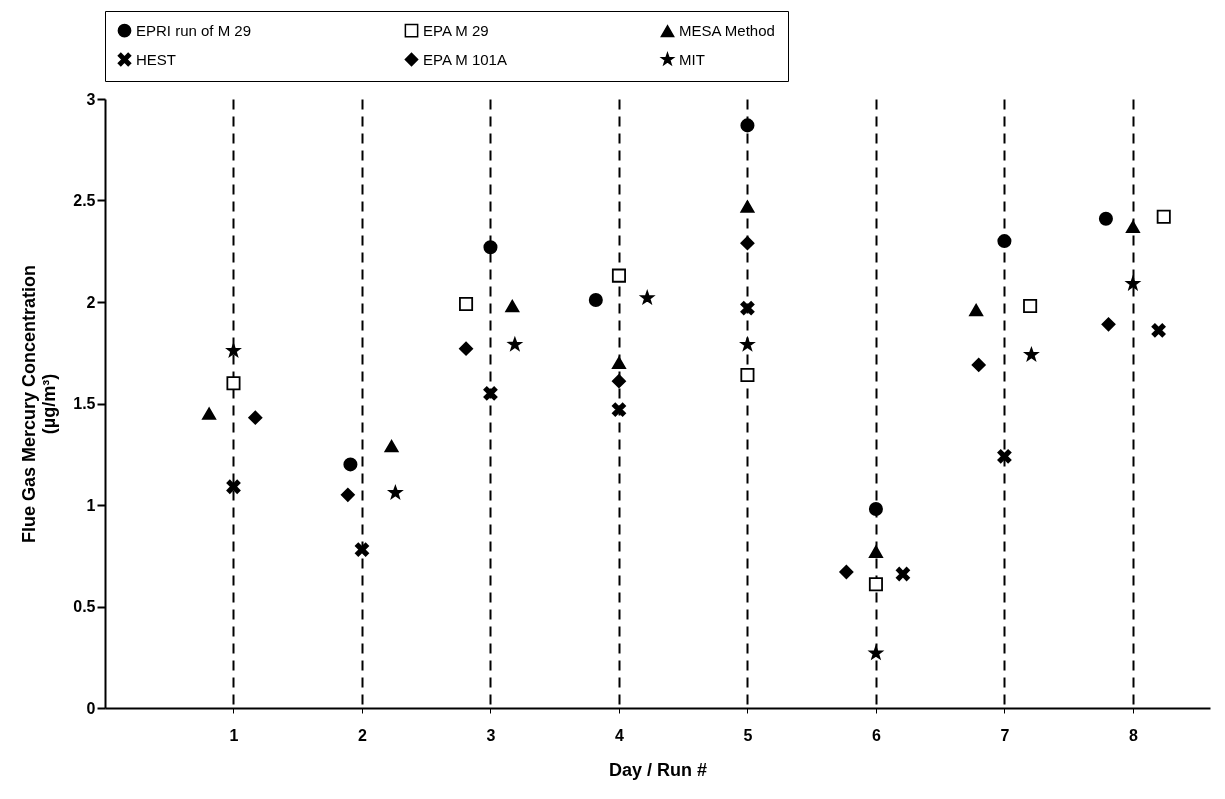 Image resolution: width=1225 pixels, height=799 pixels. What do you see at coordinates (39, 404) in the screenshot?
I see `y-axis-title: Flue Gas Mercury Concentration (µg/m³)` at bounding box center [39, 404].